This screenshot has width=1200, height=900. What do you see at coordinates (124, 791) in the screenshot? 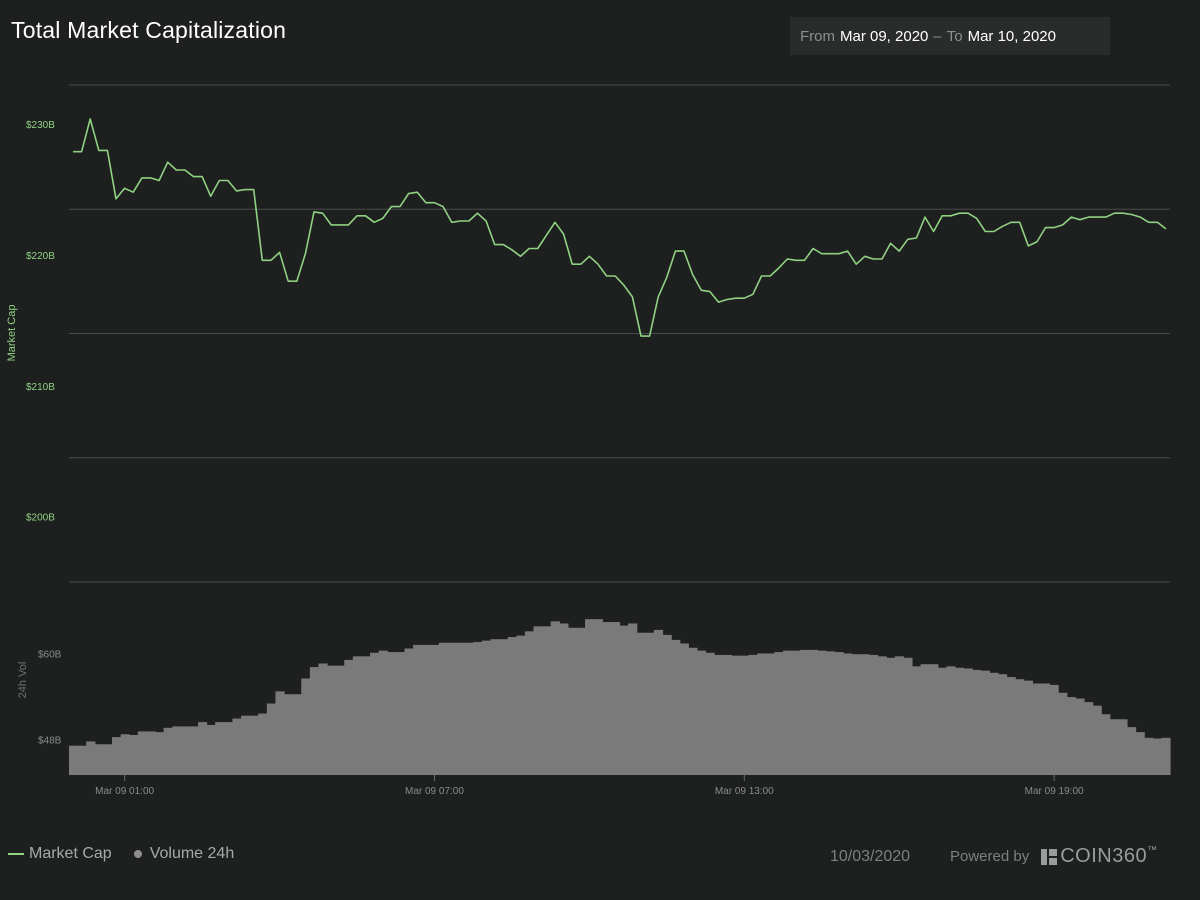
I see `x-tick-label: Mar 09 01:00` at bounding box center [124, 791].